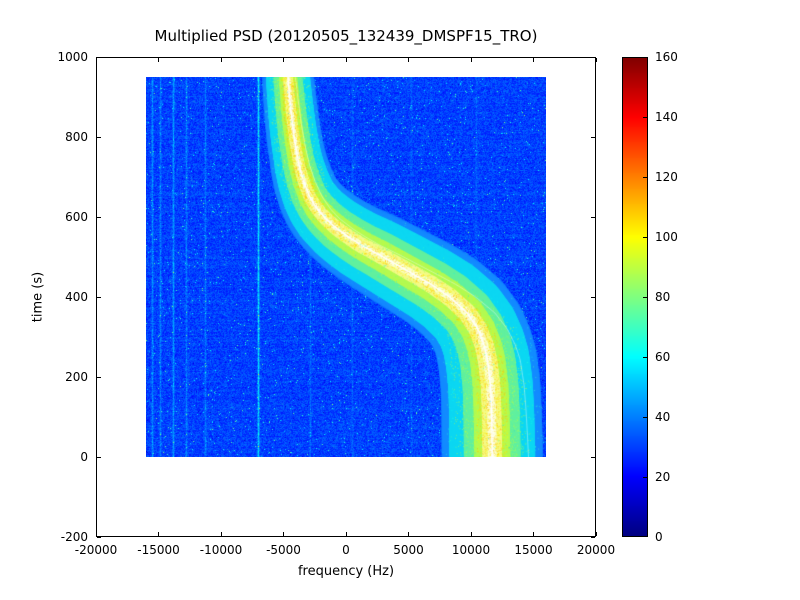  What do you see at coordinates (74, 537) in the screenshot?
I see `y-tick-label: -200` at bounding box center [74, 537].